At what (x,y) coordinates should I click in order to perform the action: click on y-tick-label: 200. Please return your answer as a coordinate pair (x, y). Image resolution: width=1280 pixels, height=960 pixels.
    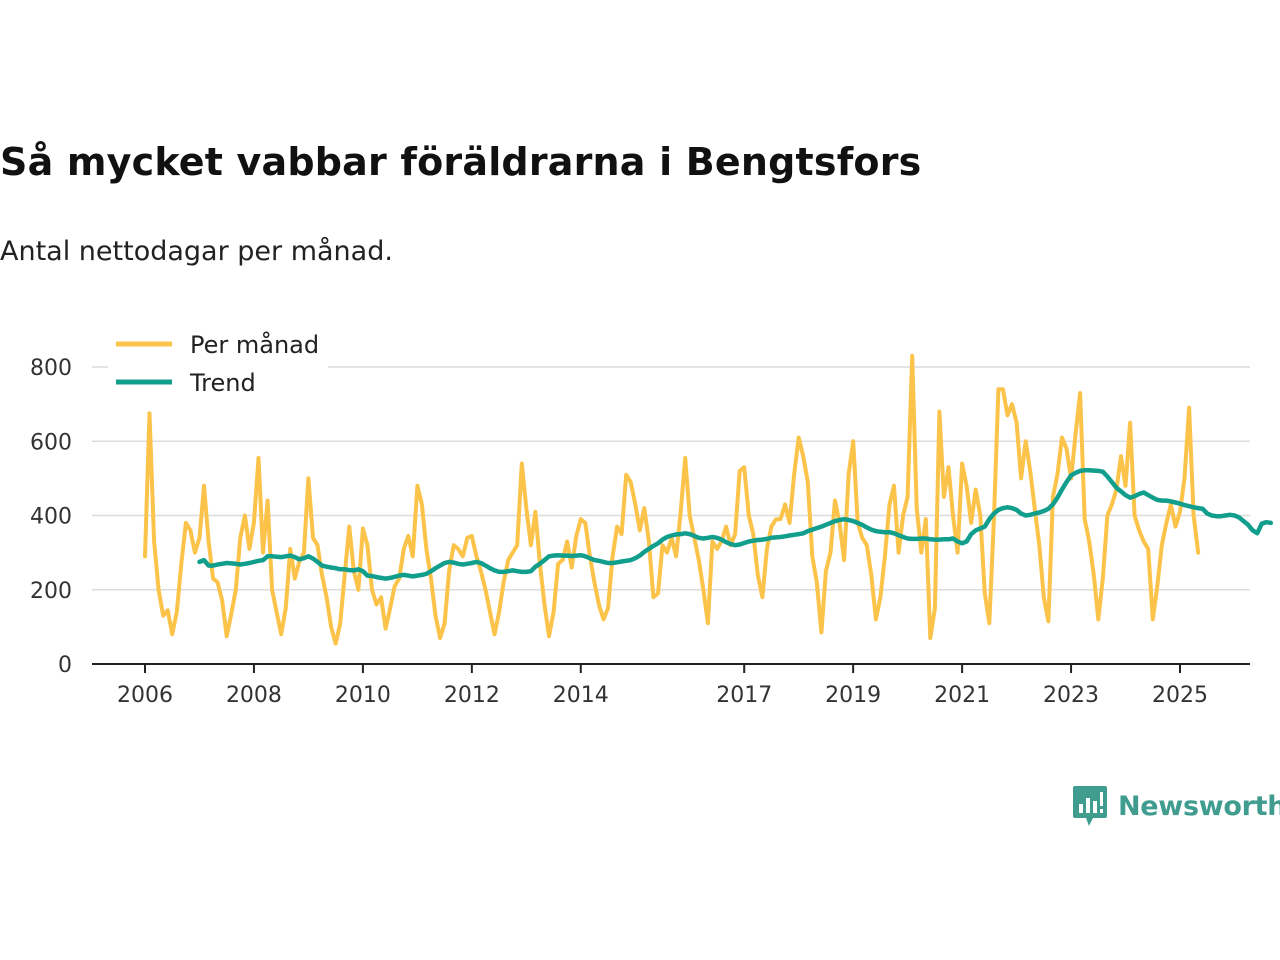
    Looking at the image, I should click on (51, 591).